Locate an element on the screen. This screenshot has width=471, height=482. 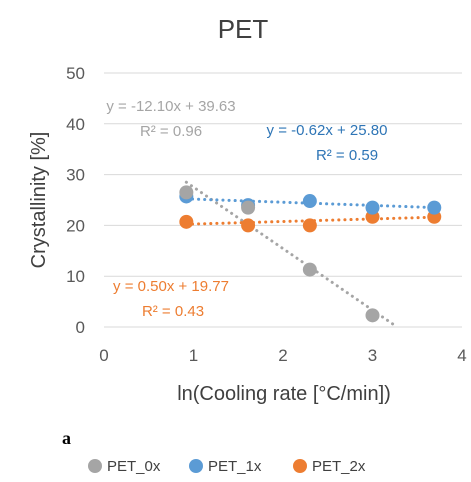
y-tick-30: 30 is located at coordinates (75, 175).